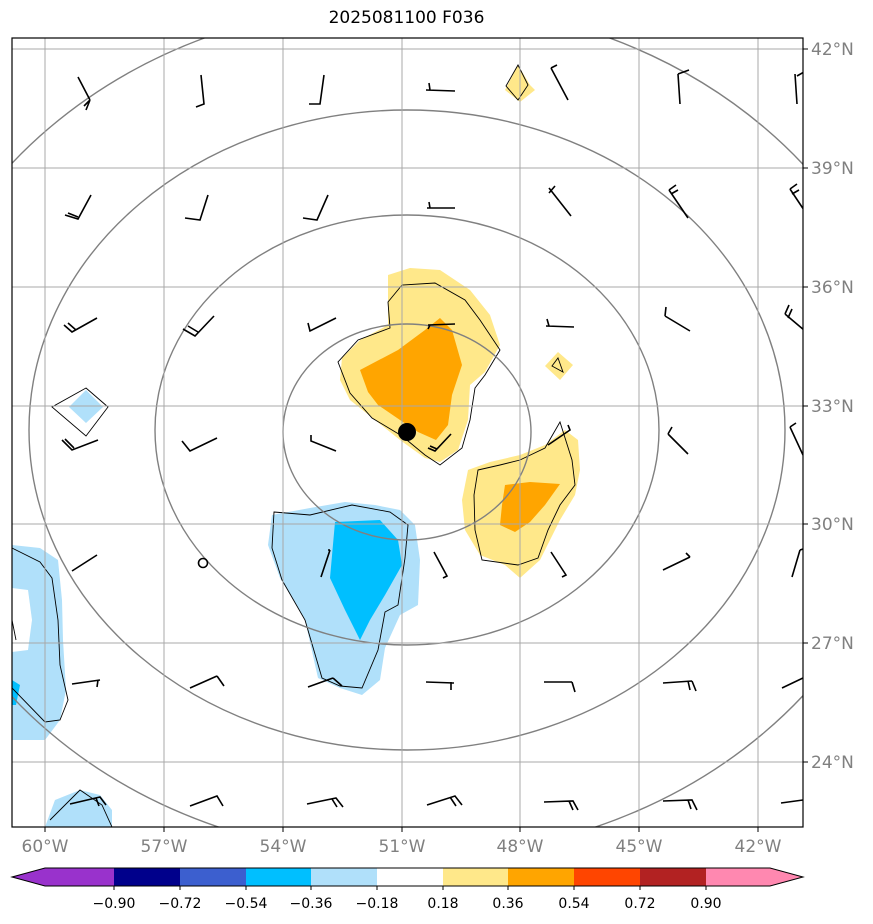 The width and height of the screenshot is (873, 924). What do you see at coordinates (507, 904) in the screenshot?
I see `colorbar-tick-label: 0.36` at bounding box center [507, 904].